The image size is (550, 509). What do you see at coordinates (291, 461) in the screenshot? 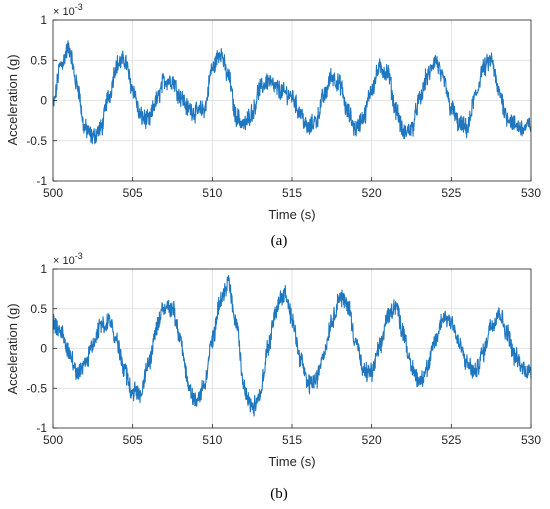
I see `x-axis-label-b: Time (s)` at bounding box center [291, 461].